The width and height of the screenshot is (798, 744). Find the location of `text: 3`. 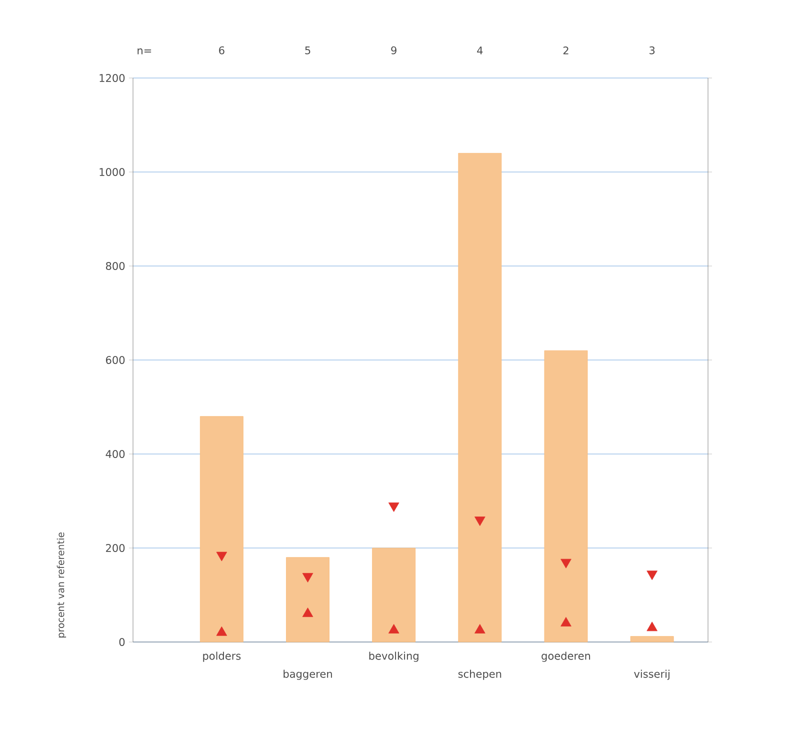

text: 3 is located at coordinates (652, 50).